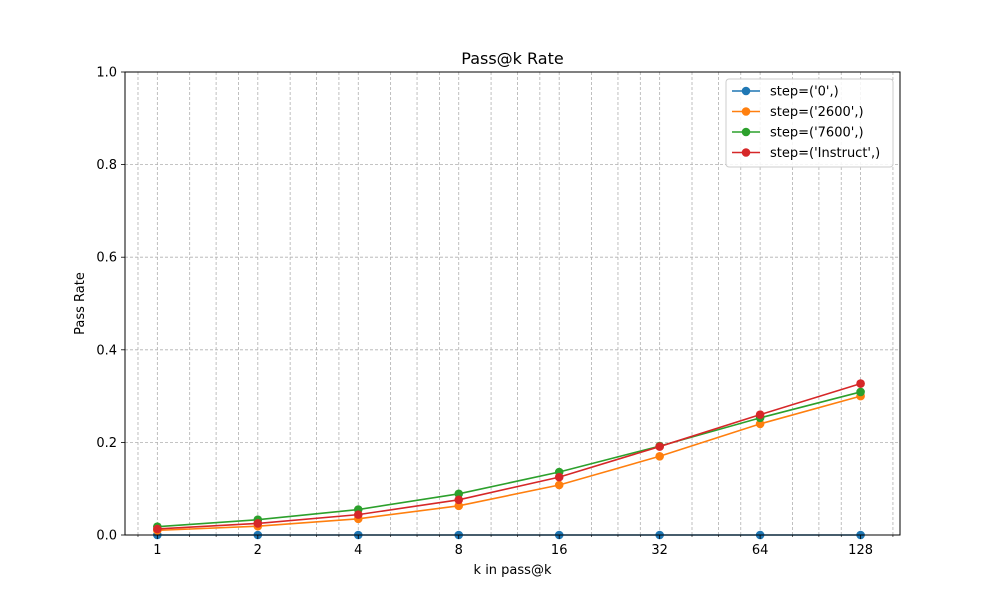  What do you see at coordinates (559, 550) in the screenshot?
I see `x-tick-label: 16` at bounding box center [559, 550].